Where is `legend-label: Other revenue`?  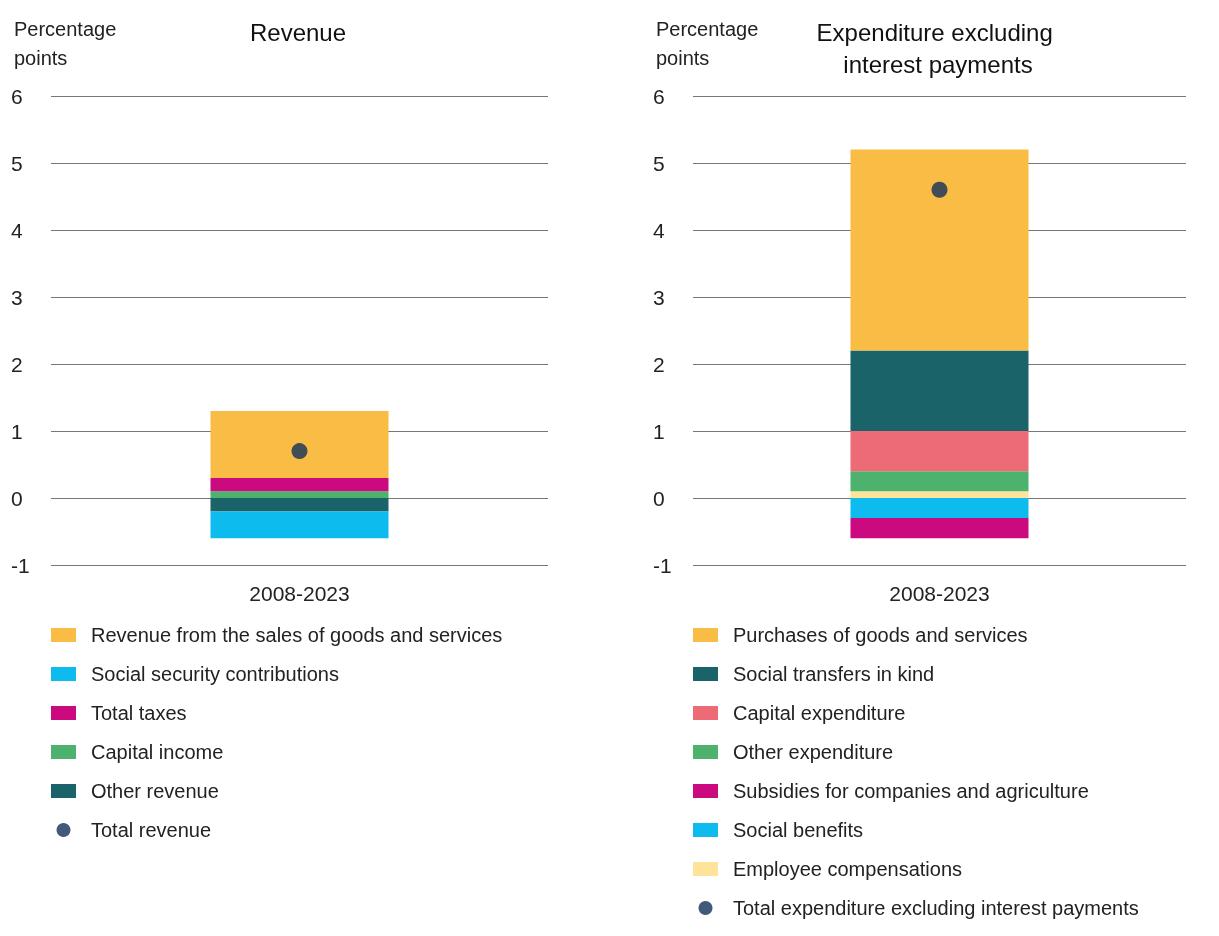
legend-label: Other revenue is located at coordinates (155, 791).